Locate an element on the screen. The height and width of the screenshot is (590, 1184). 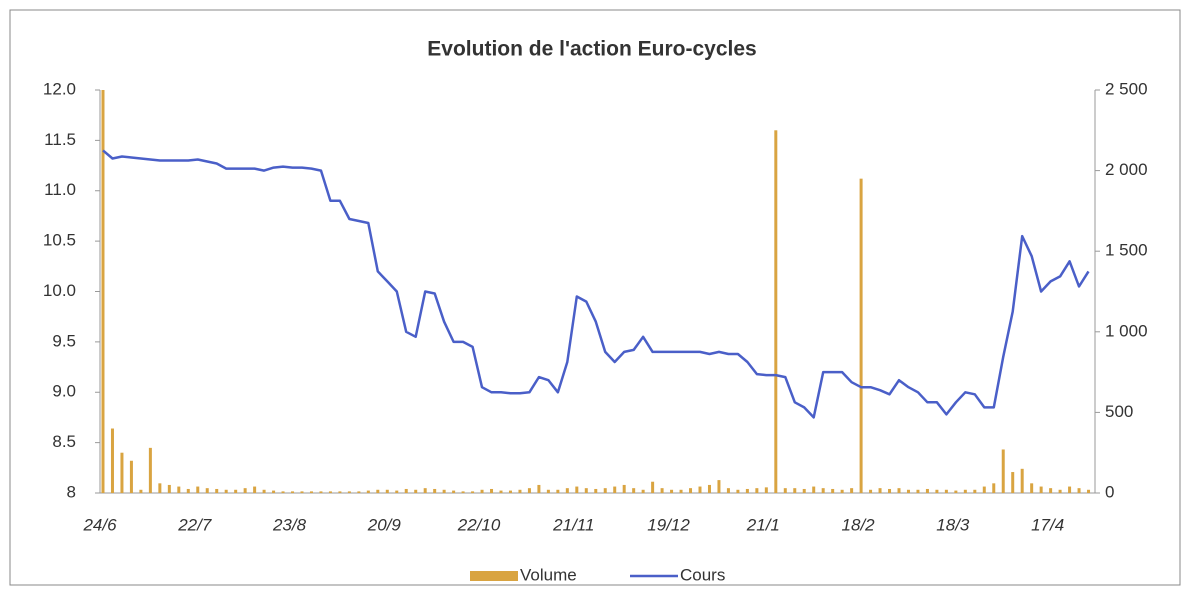
x-tick-label: 22/10 is located at coordinates (479, 524).